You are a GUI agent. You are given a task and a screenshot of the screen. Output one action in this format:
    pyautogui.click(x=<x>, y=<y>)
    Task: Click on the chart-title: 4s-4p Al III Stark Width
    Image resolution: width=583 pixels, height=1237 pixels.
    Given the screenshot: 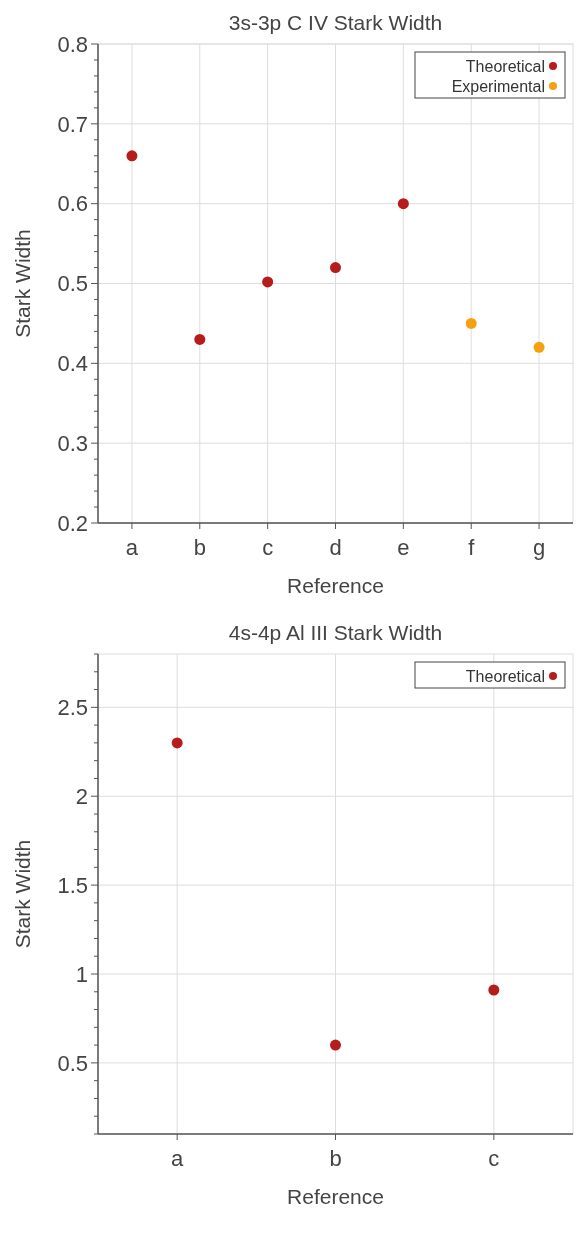 What is the action you would take?
    pyautogui.click(x=335, y=632)
    